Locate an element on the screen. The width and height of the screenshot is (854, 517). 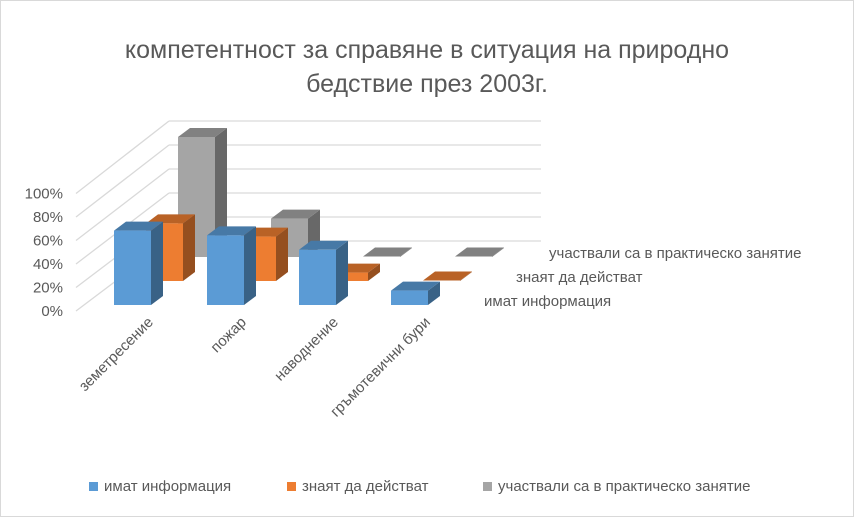
legend-item-2: участвали са в практическо занятие is located at coordinates (617, 486).